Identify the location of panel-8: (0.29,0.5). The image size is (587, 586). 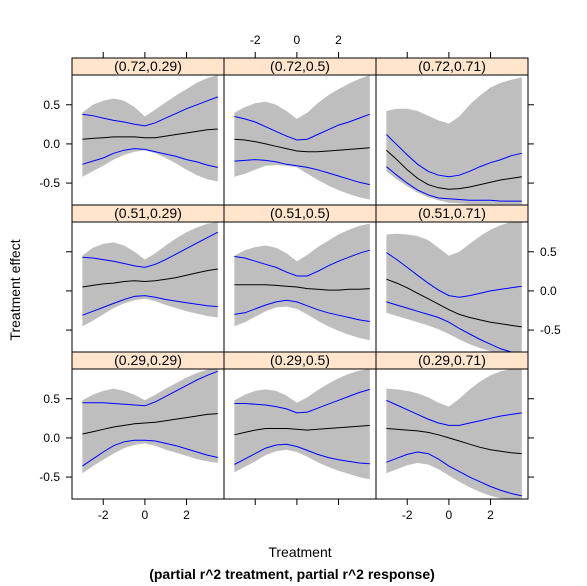
(300, 425).